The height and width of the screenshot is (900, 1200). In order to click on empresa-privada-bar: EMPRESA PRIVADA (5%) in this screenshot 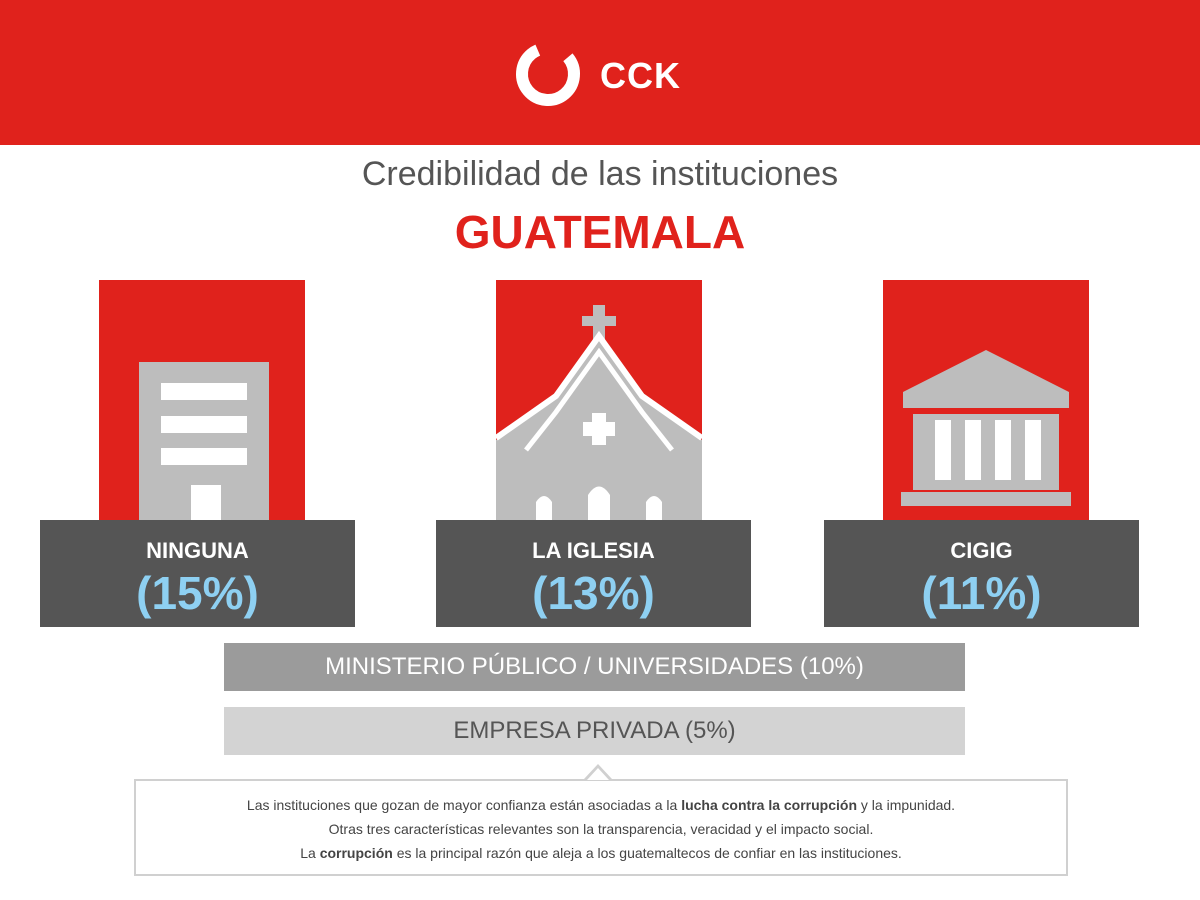, I will do `click(594, 731)`.